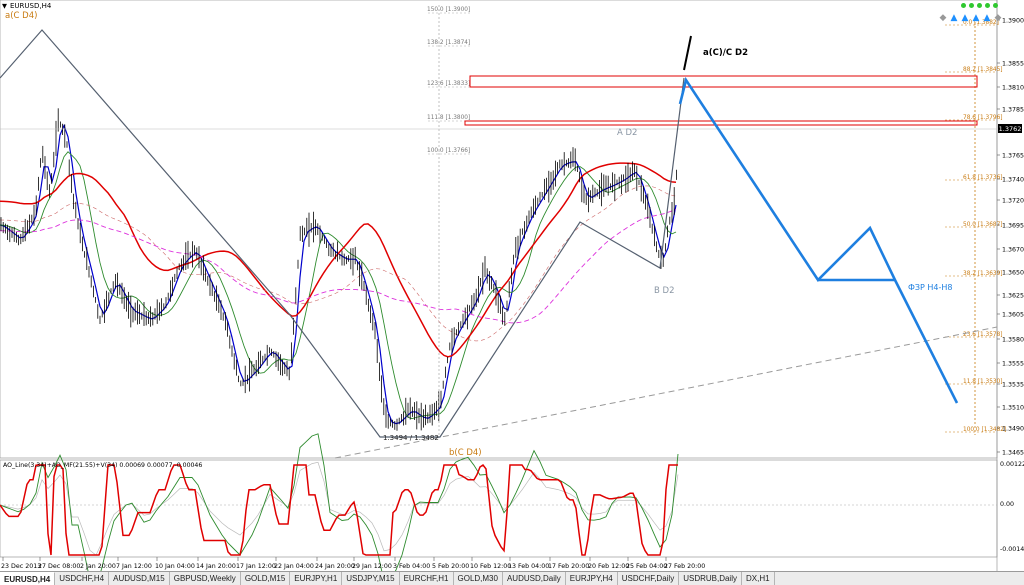 The height and width of the screenshot is (585, 1024). I want to click on chart-tools: ◆ ▲ ▲ ▲ ▲ ◆, so click(970, 18).